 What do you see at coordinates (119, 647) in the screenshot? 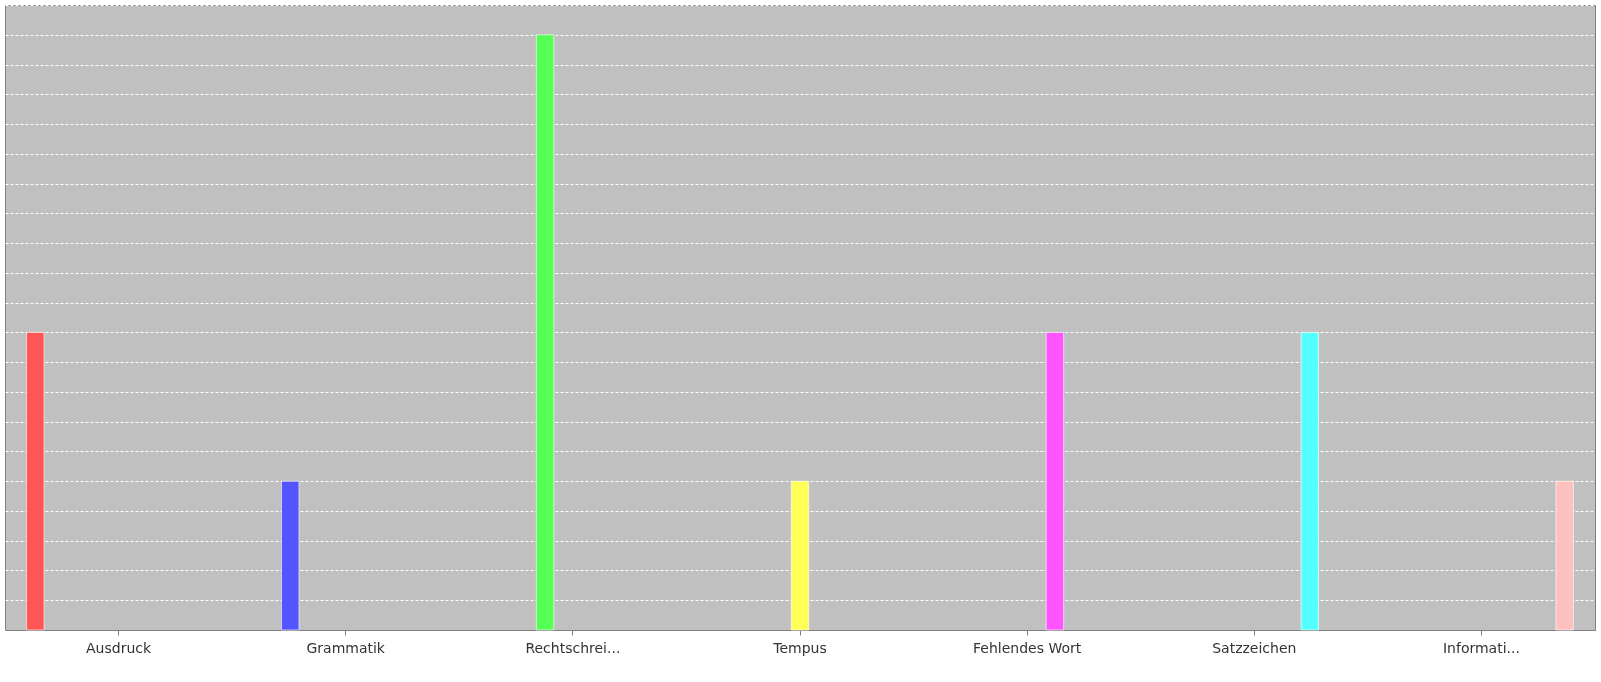
I see `x-tick-label: Ausdruck` at bounding box center [119, 647].